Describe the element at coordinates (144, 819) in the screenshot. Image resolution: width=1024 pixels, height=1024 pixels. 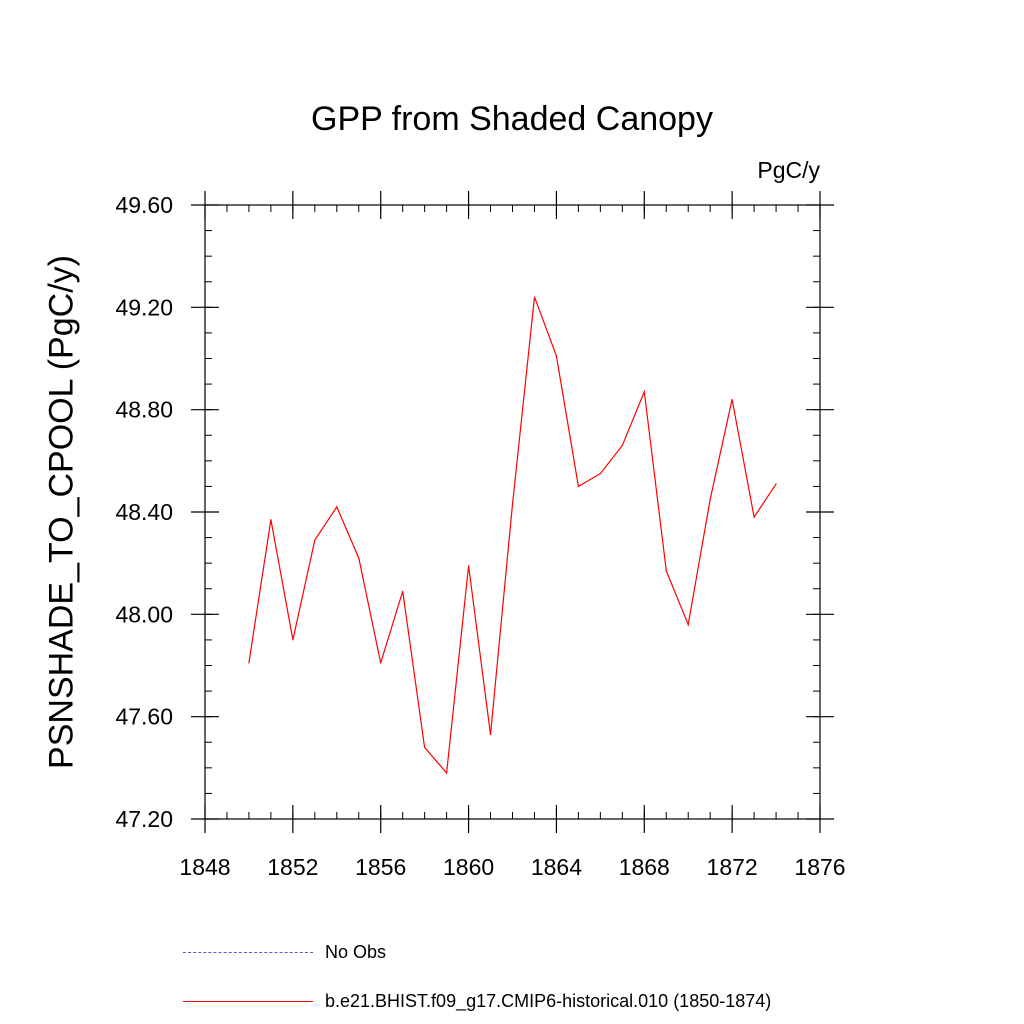
I see `y-tick-label: 47.20` at that location.